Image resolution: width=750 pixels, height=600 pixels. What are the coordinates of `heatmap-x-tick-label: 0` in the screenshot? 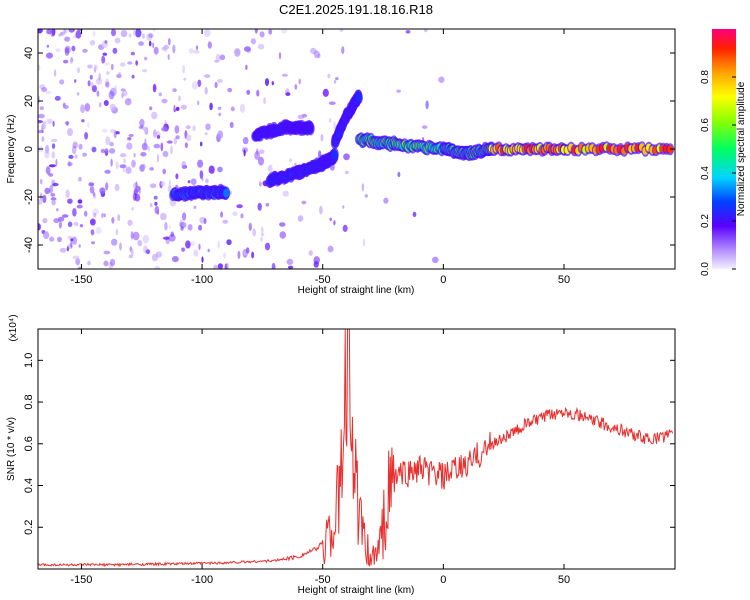 It's located at (443, 280).